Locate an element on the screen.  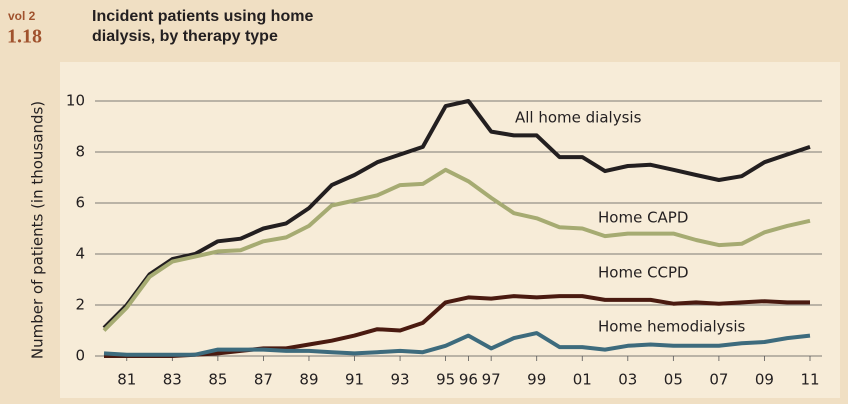
x-tick-label: 87 is located at coordinates (263, 380).